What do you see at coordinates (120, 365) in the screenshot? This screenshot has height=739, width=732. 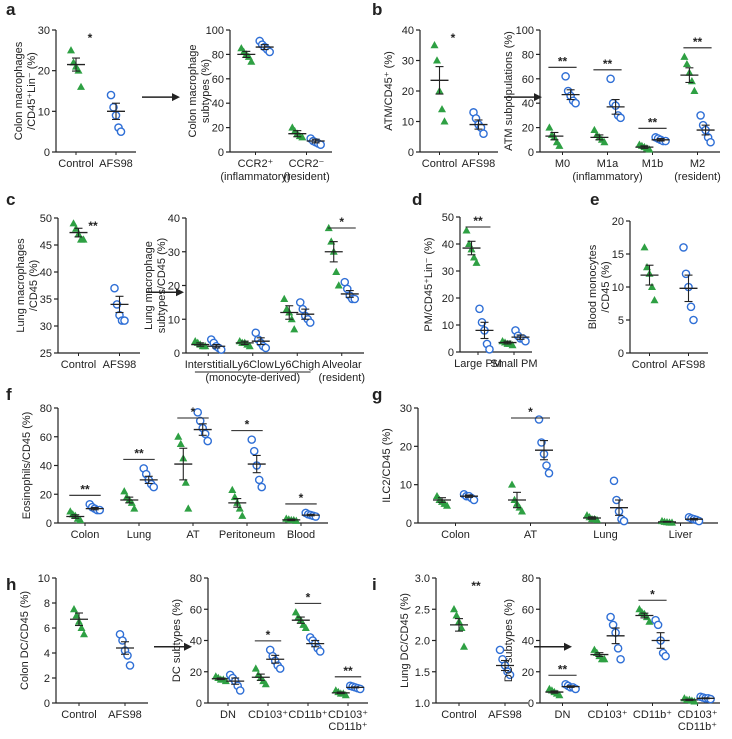 I see `x-category-label: AFS98` at bounding box center [120, 365].